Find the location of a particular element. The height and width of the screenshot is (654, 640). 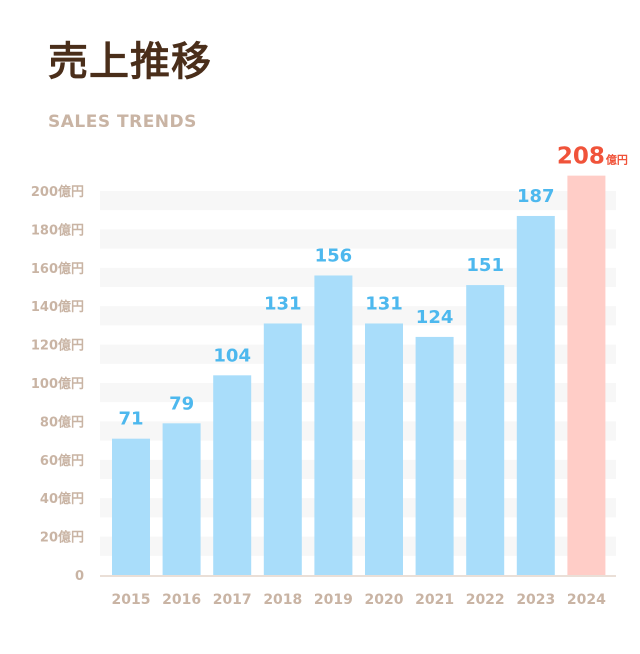

value-label-2021: 124 is located at coordinates (435, 317).